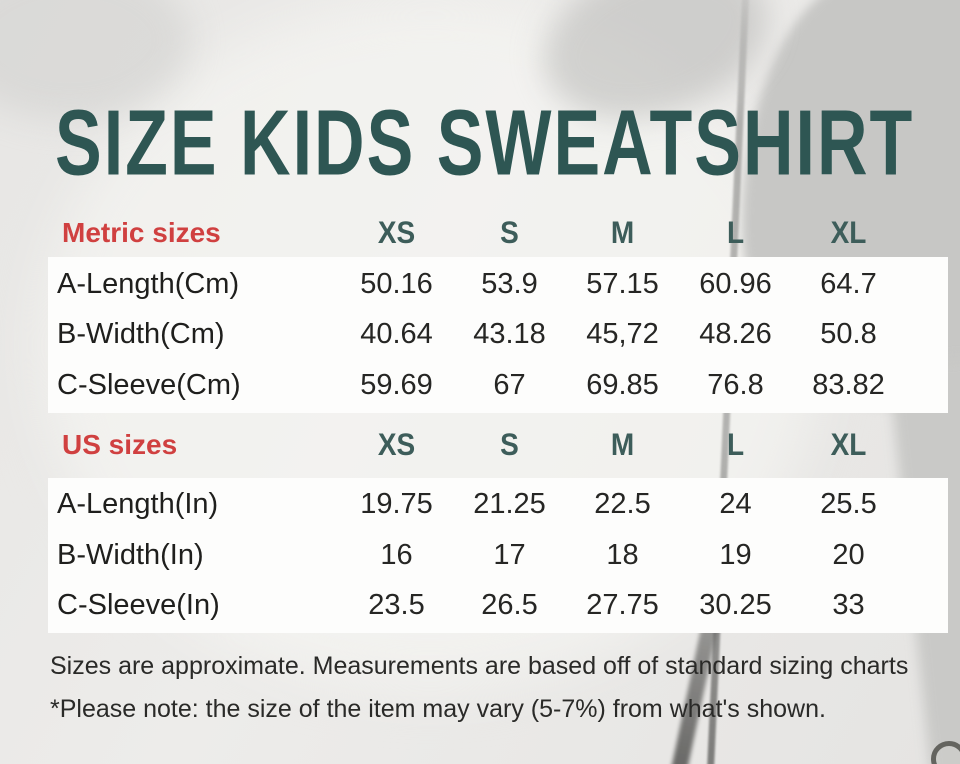 The image size is (960, 764). I want to click on measurement-value: 25.5, so click(848, 504).